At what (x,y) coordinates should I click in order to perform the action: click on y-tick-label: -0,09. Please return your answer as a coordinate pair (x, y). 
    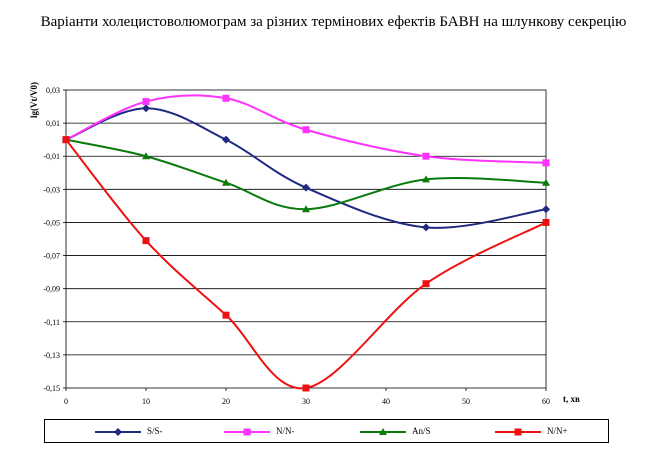
    Looking at the image, I should click on (51, 289).